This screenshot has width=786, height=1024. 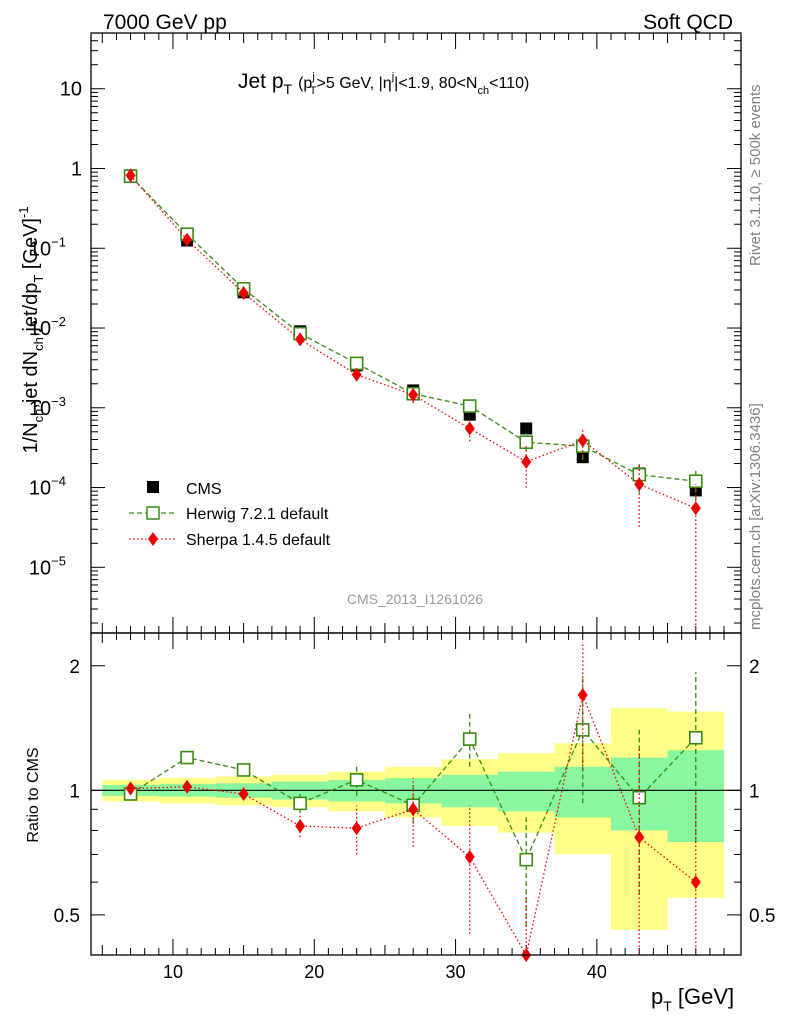 What do you see at coordinates (33, 794) in the screenshot?
I see `ratio-y-label: Ratio to CMS` at bounding box center [33, 794].